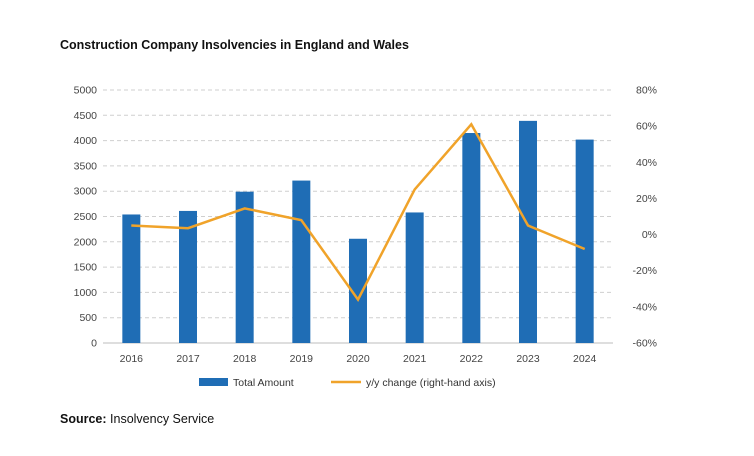  I want to click on right-tick-label: -60%, so click(644, 344).